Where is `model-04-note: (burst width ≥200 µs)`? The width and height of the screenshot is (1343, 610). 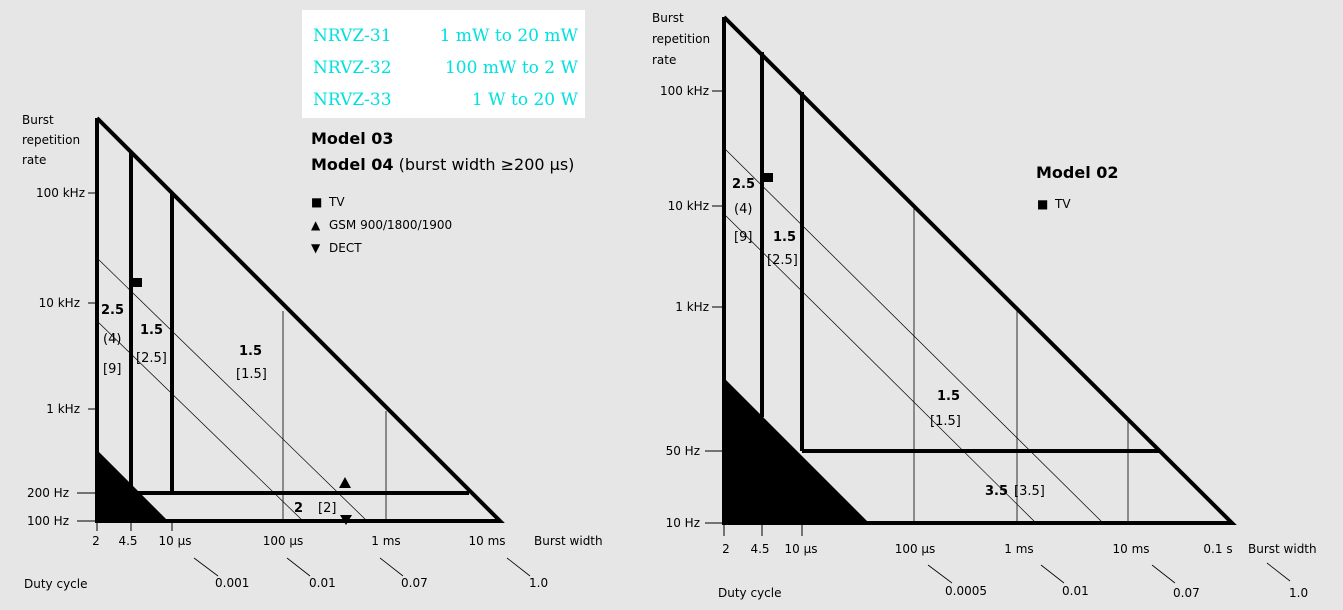 model-04-note: (burst width ≥200 µs) is located at coordinates (484, 164).